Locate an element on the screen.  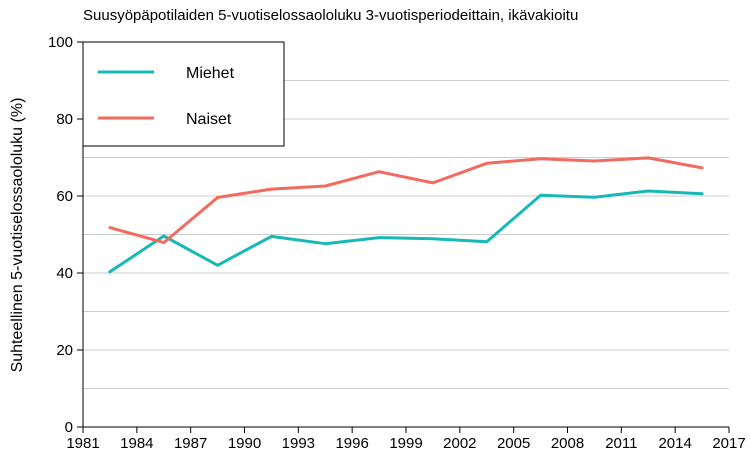
legend: Miehet Naiset is located at coordinates (183, 94).